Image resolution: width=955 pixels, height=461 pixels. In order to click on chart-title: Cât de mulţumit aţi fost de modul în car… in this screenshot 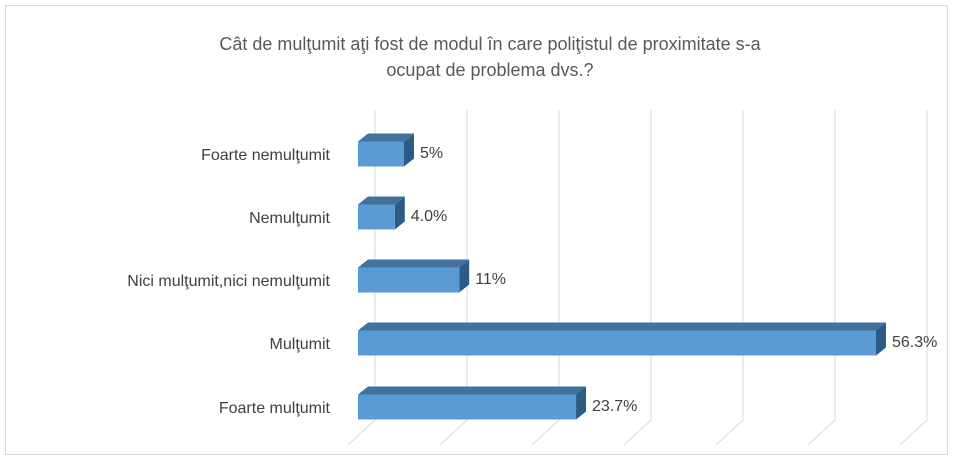, I will do `click(490, 44)`.